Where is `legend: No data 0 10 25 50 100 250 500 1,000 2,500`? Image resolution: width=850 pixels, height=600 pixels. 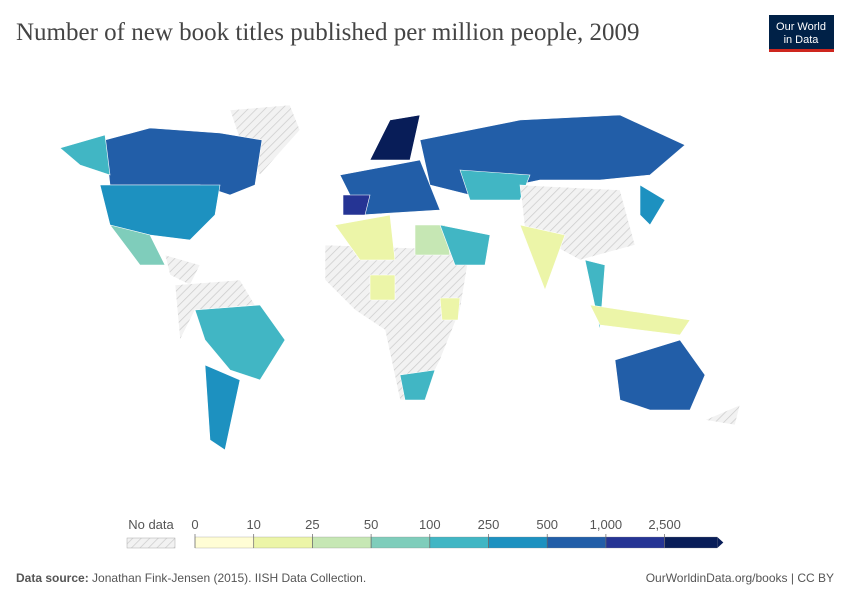 legend: No data 0 10 25 50 100 250 500 1,000 2,500 is located at coordinates (425, 533).